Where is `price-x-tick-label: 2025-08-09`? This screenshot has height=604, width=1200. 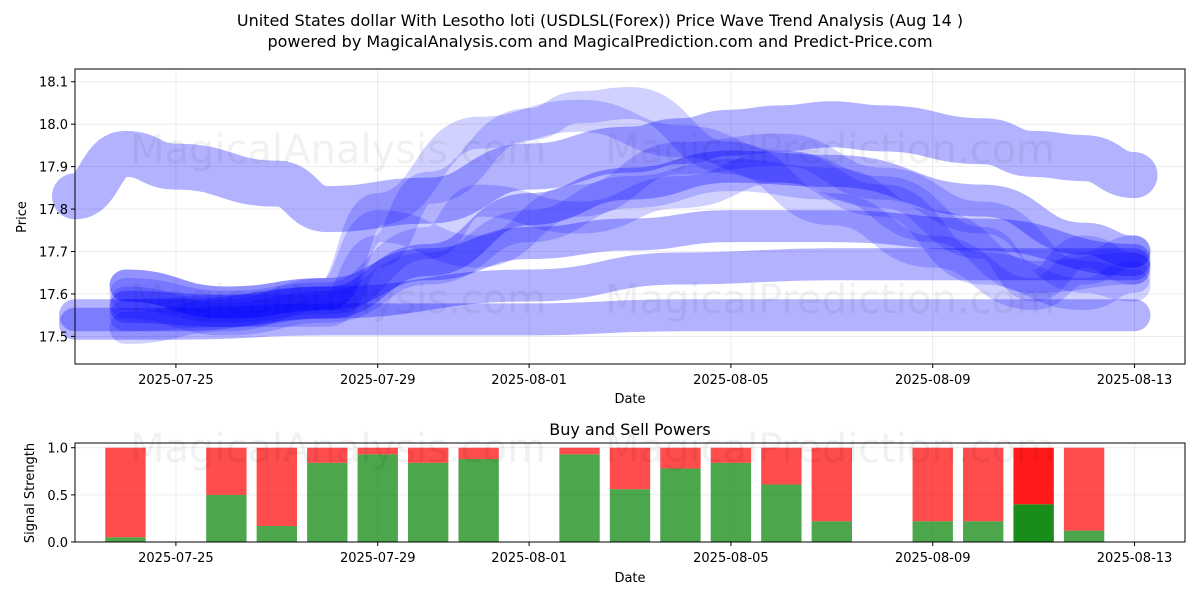
price-x-tick-label: 2025-08-09 is located at coordinates (933, 380).